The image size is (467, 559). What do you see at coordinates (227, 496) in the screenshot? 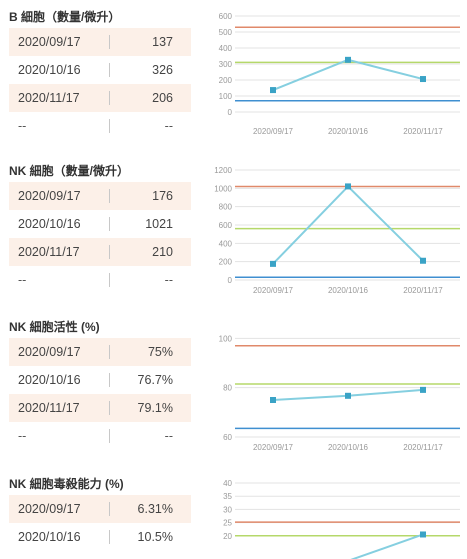
I see `y-tick-label: 35` at bounding box center [227, 496].